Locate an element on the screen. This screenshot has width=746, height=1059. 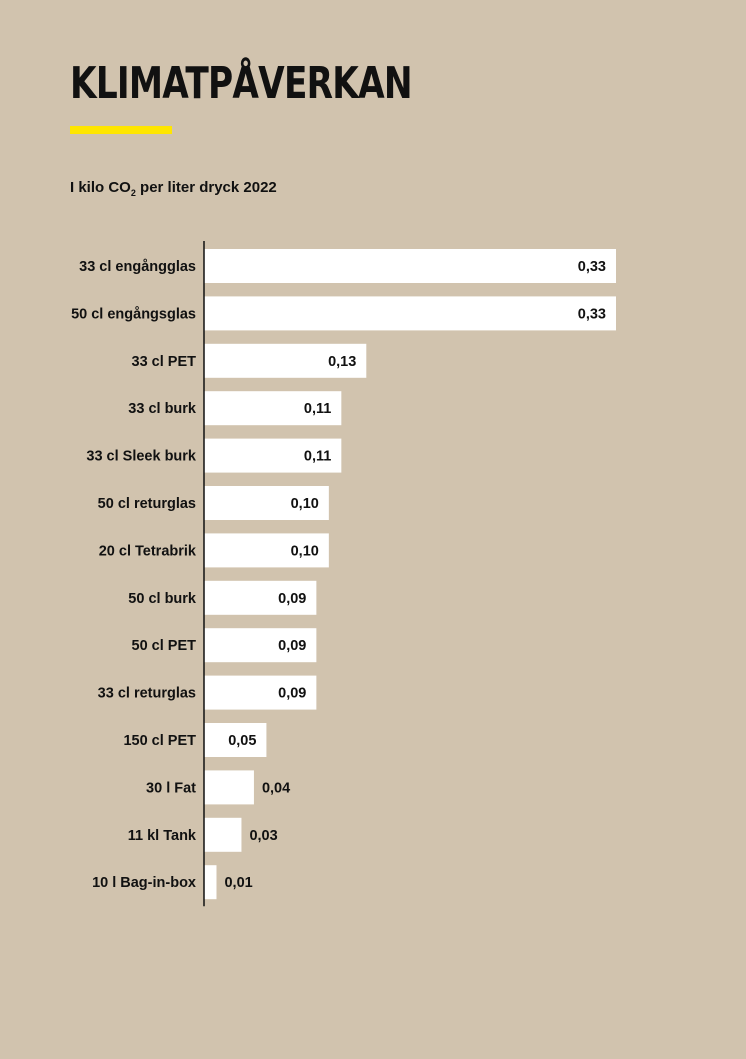
category-label: 33 cl PET is located at coordinates (164, 362).